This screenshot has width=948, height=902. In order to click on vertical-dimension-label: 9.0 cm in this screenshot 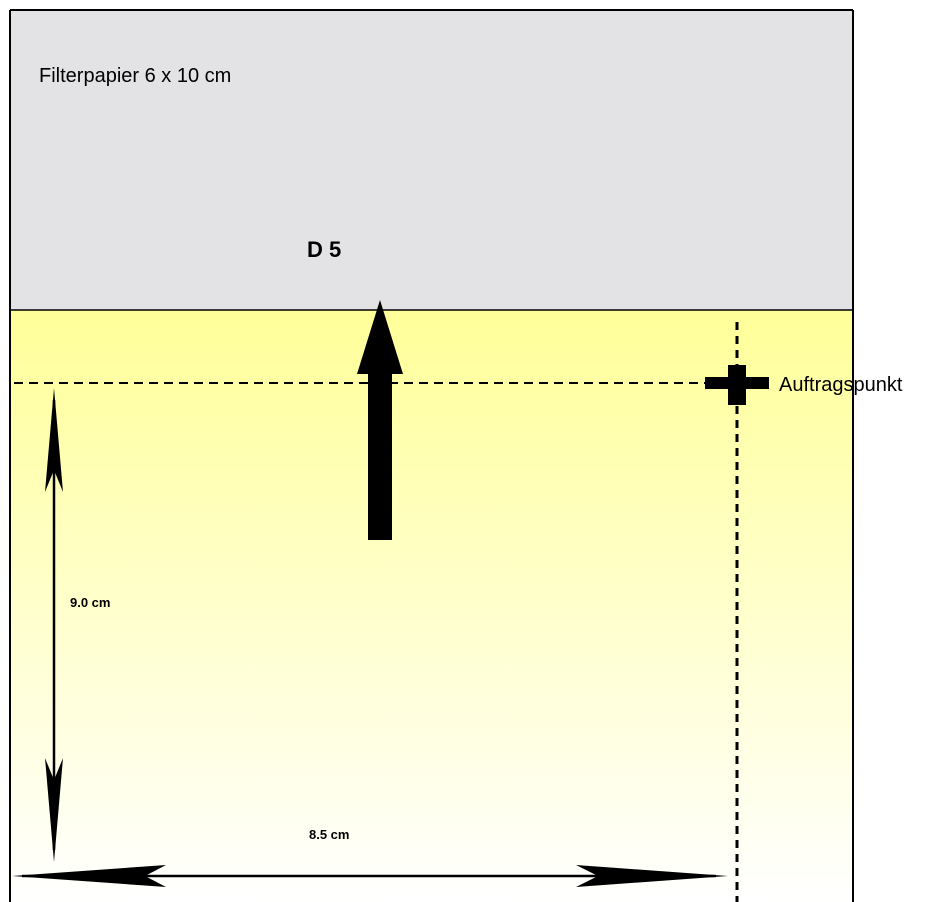, I will do `click(90, 602)`.